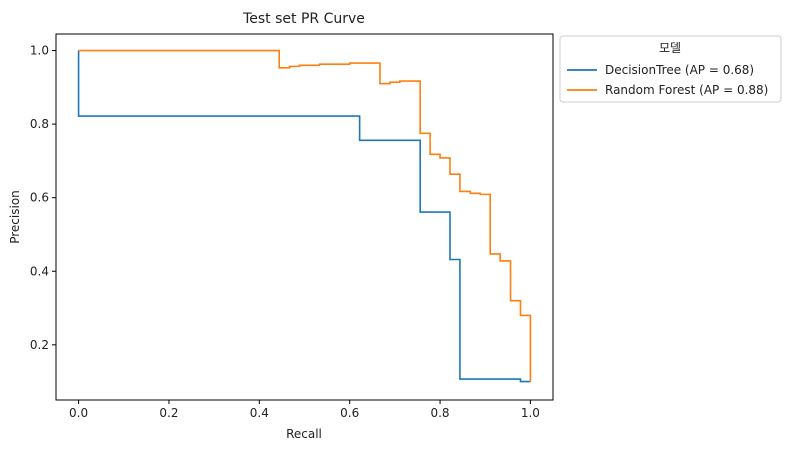 This screenshot has width=790, height=452. I want to click on legend-box, so click(670, 69).